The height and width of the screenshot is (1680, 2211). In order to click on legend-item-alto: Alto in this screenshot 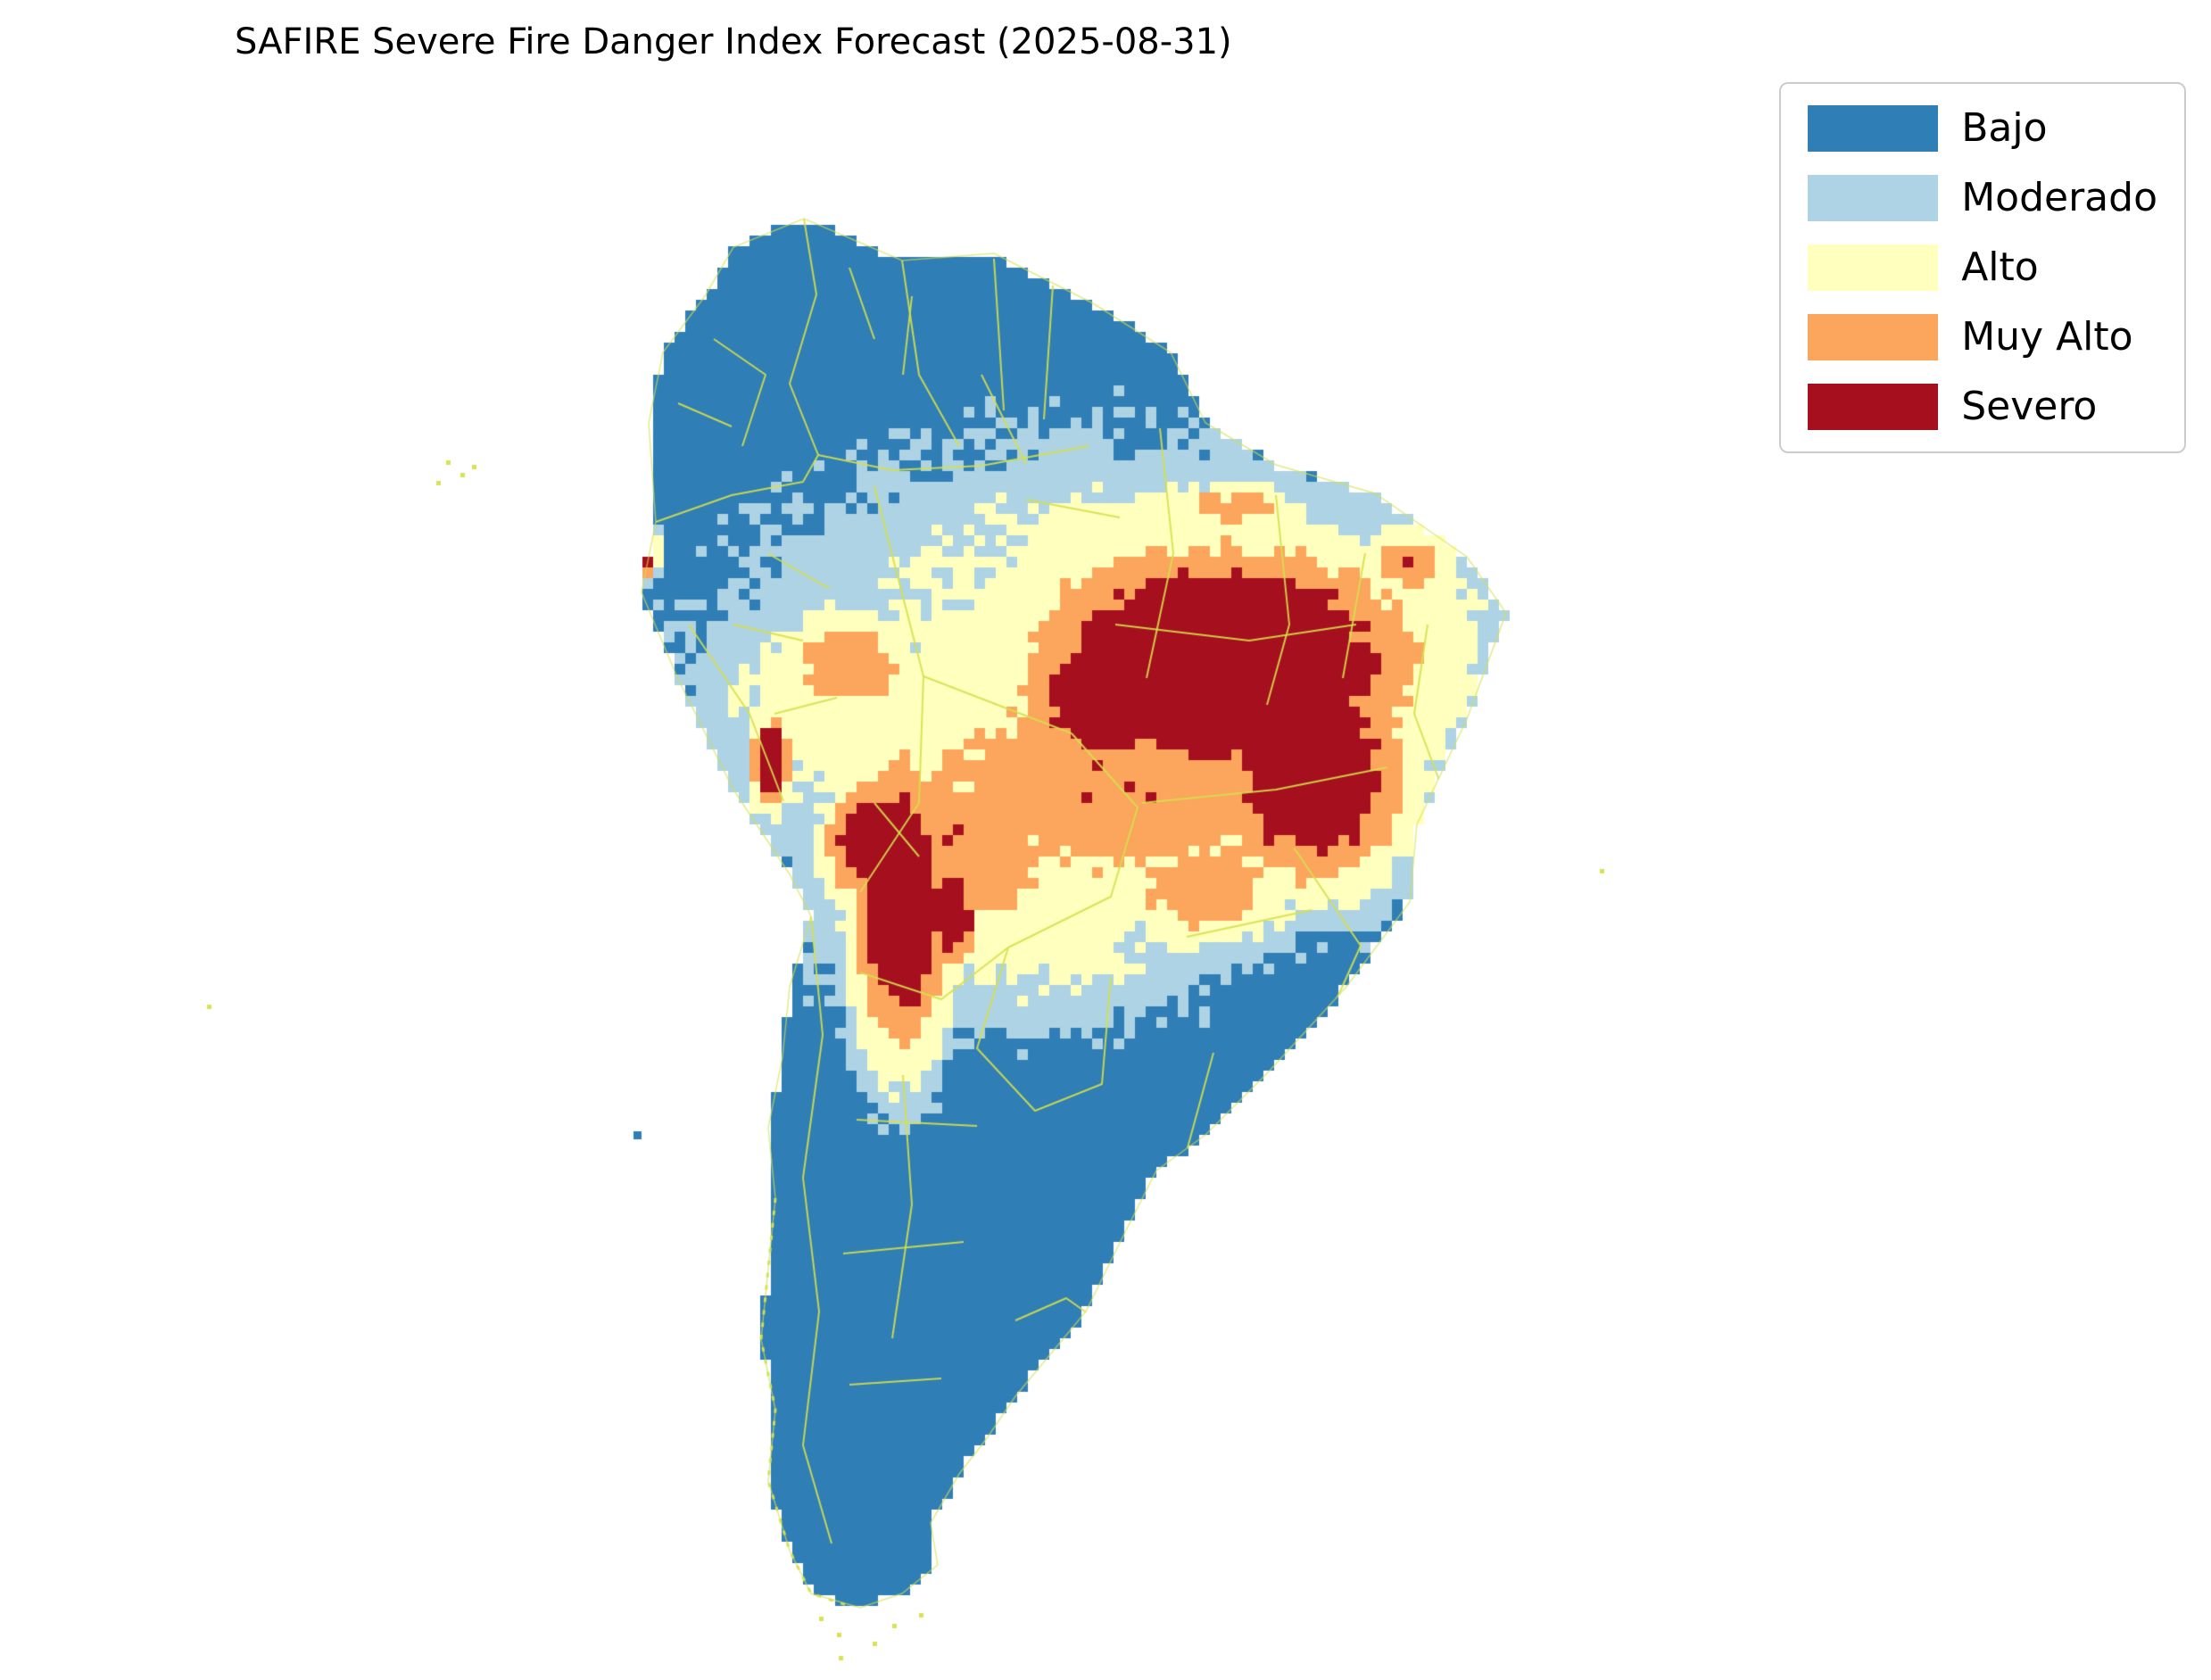, I will do `click(1983, 267)`.